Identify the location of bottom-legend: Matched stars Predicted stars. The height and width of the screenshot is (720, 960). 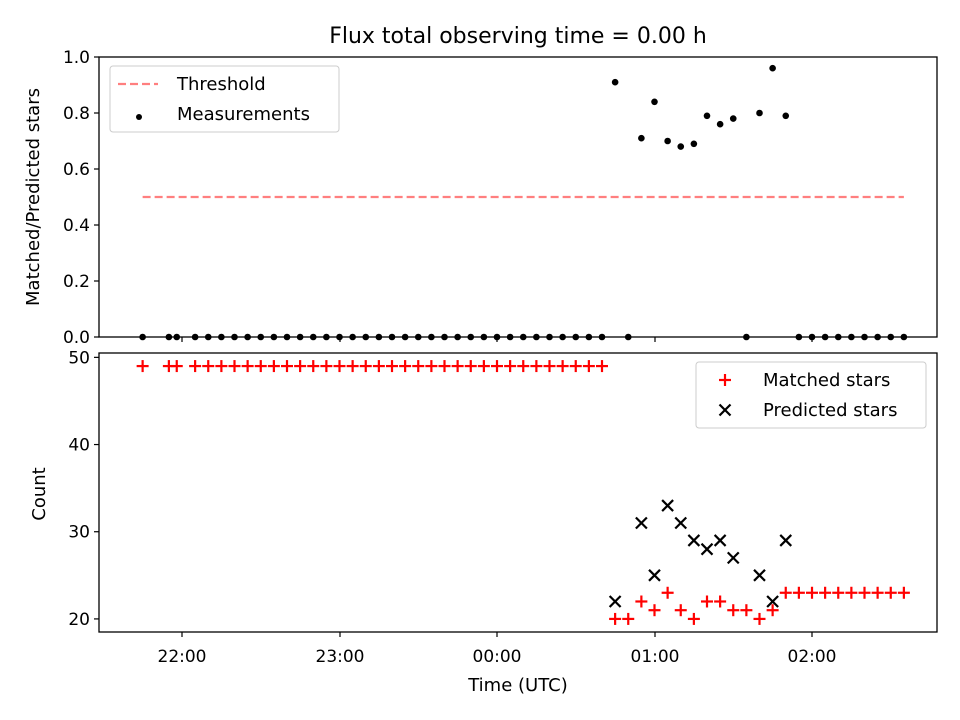
(811, 395).